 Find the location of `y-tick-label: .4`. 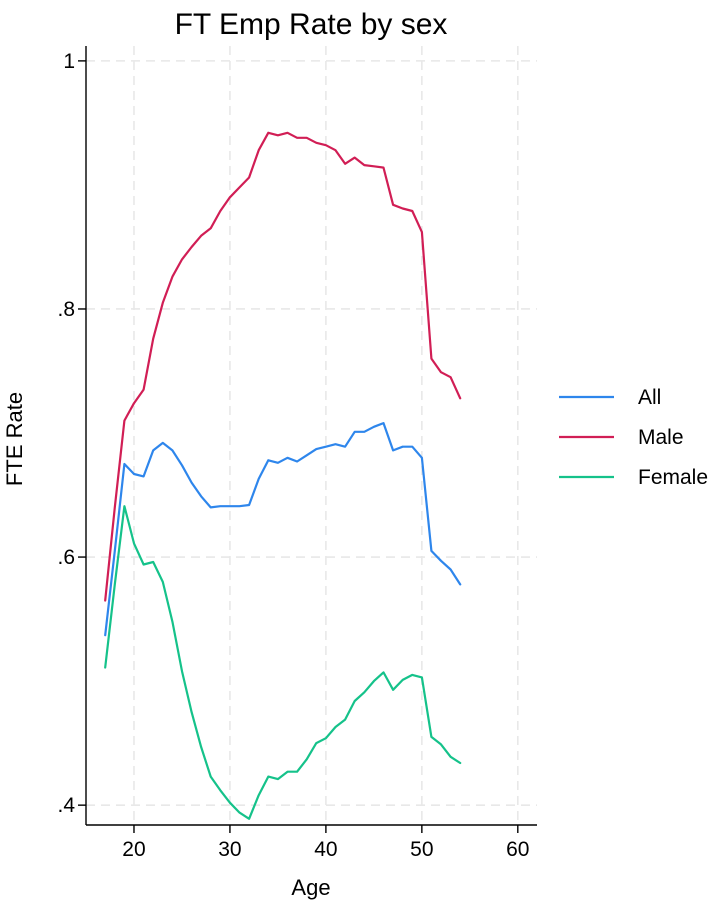

y-tick-label: .4 is located at coordinates (66, 805).